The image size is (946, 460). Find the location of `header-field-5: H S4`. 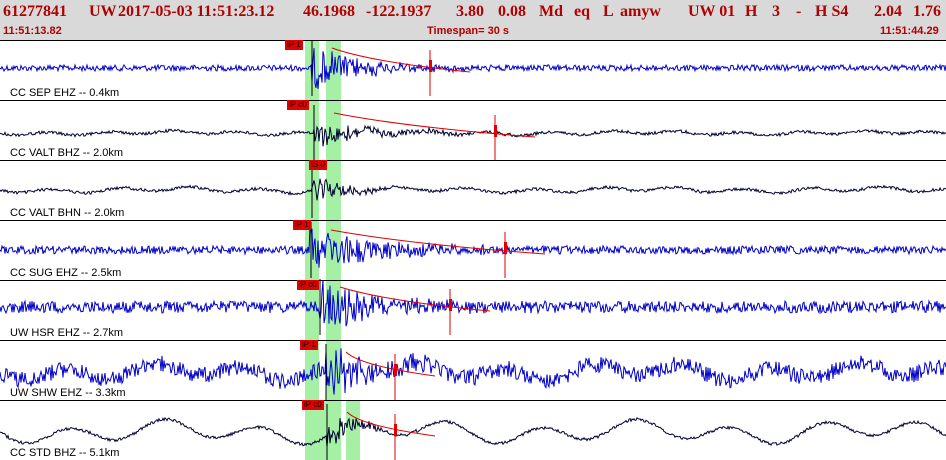

header-field-5: H S4 is located at coordinates (832, 11).